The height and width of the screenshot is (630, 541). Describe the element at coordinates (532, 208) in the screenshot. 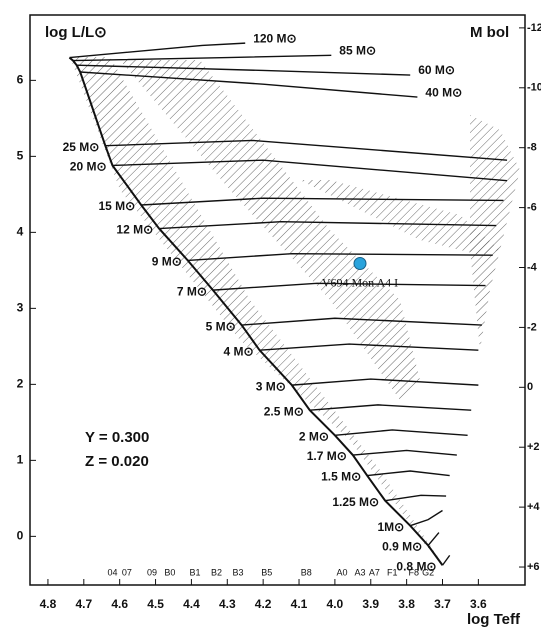

I see `y2-tick-label: -6` at that location.